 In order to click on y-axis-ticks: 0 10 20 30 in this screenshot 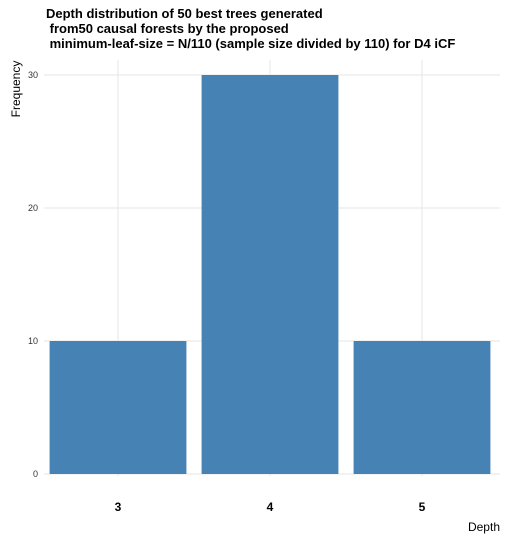, I will do `click(33, 274)`.